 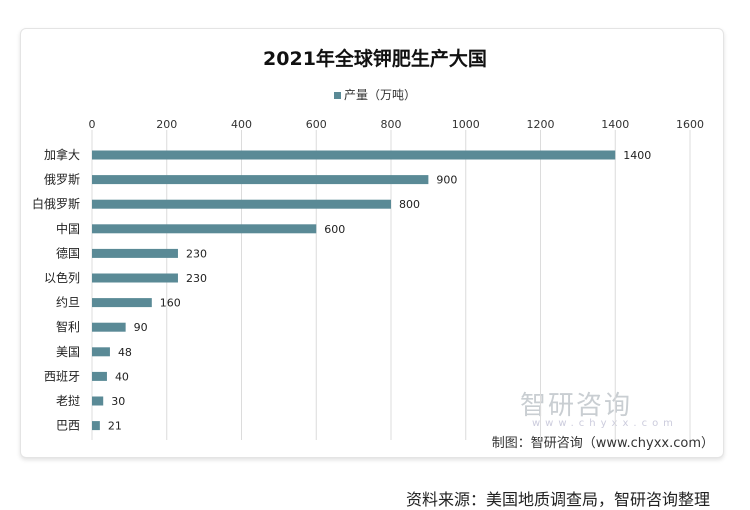 I want to click on x-tick-label: 800, so click(x=391, y=124).